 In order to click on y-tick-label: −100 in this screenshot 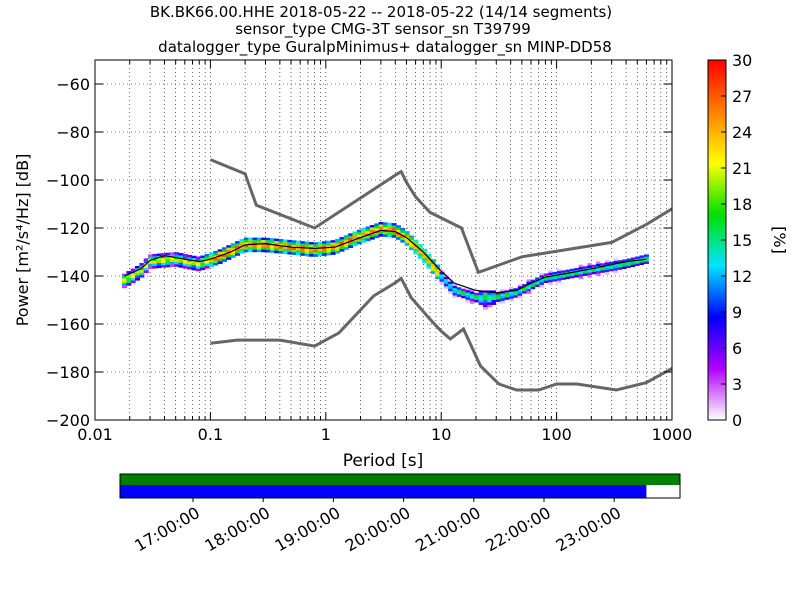, I will do `click(68, 180)`.